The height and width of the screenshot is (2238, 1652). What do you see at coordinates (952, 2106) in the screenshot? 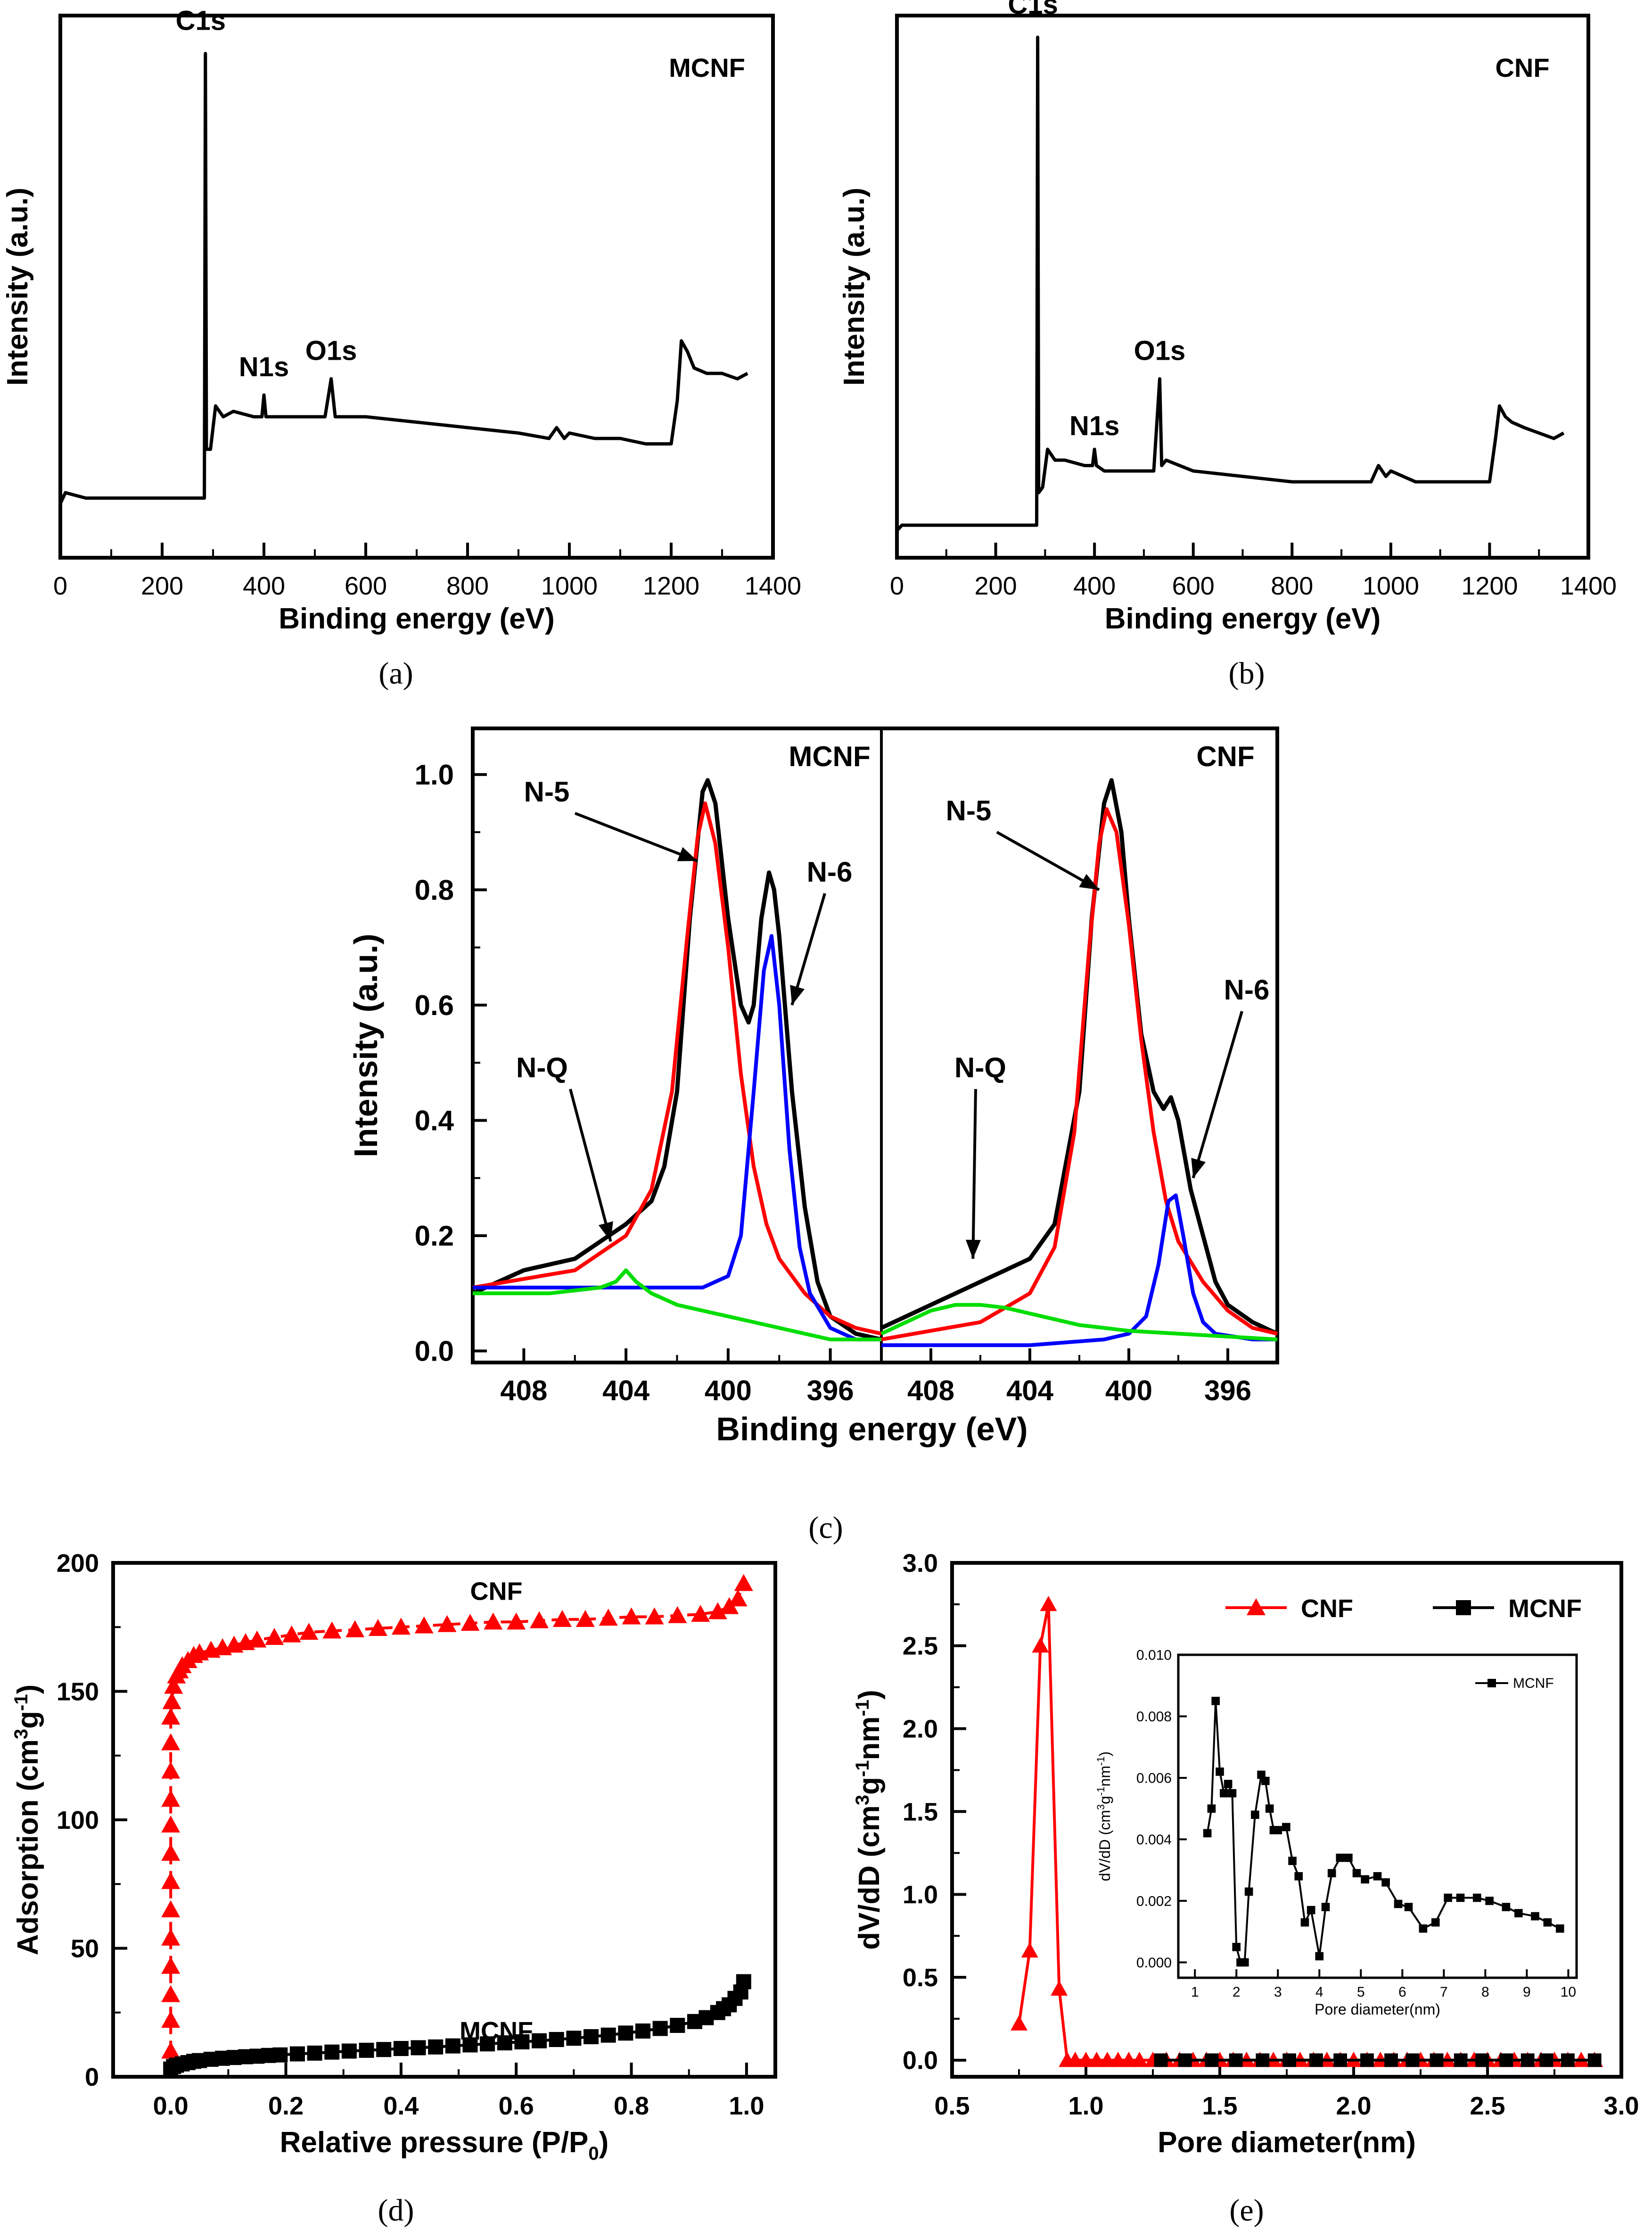
I see `x-tick-label: 0.5` at bounding box center [952, 2106].